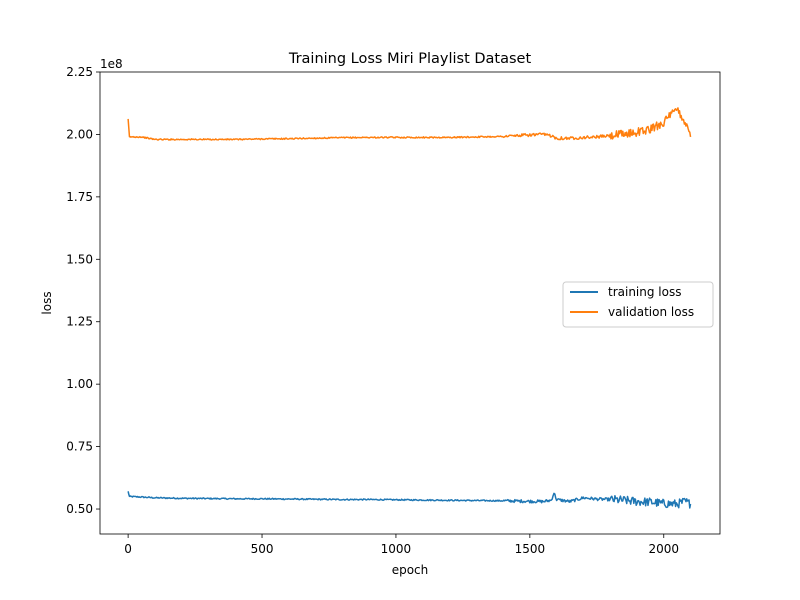 The width and height of the screenshot is (800, 600). Describe the element at coordinates (409, 500) in the screenshot. I see `training-loss-line` at that location.